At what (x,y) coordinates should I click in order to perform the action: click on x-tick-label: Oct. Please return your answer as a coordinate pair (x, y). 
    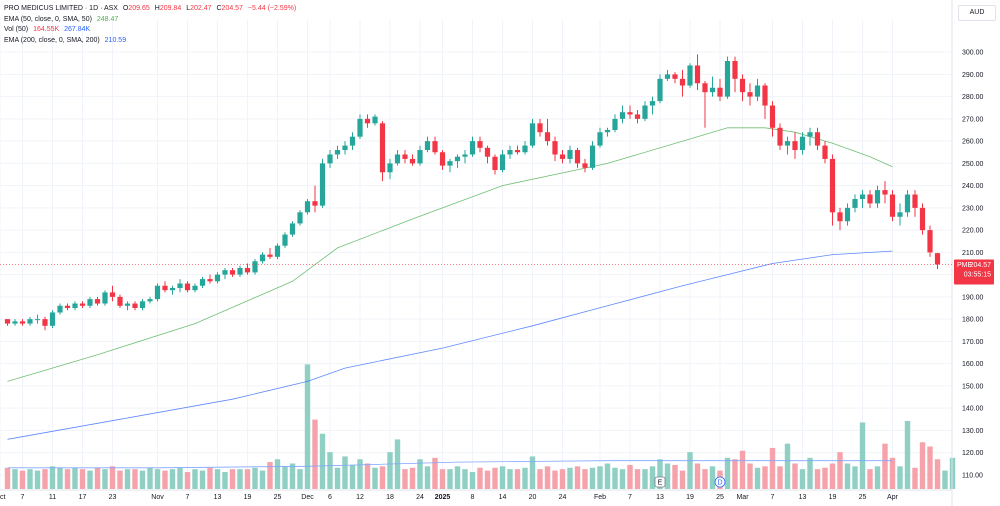
    Looking at the image, I should click on (2, 497).